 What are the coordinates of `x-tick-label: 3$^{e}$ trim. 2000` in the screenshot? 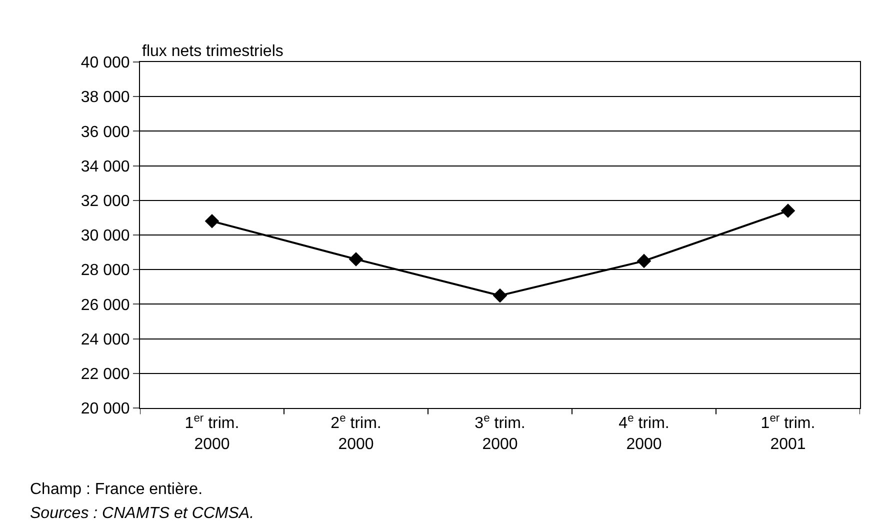 It's located at (500, 432).